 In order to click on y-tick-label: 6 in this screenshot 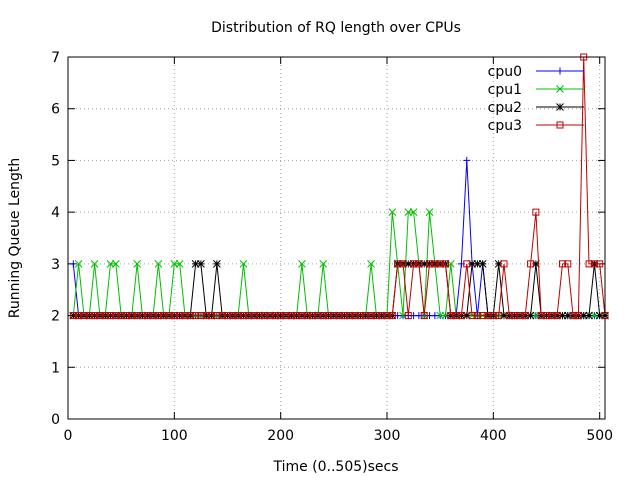, I will do `click(55, 110)`.